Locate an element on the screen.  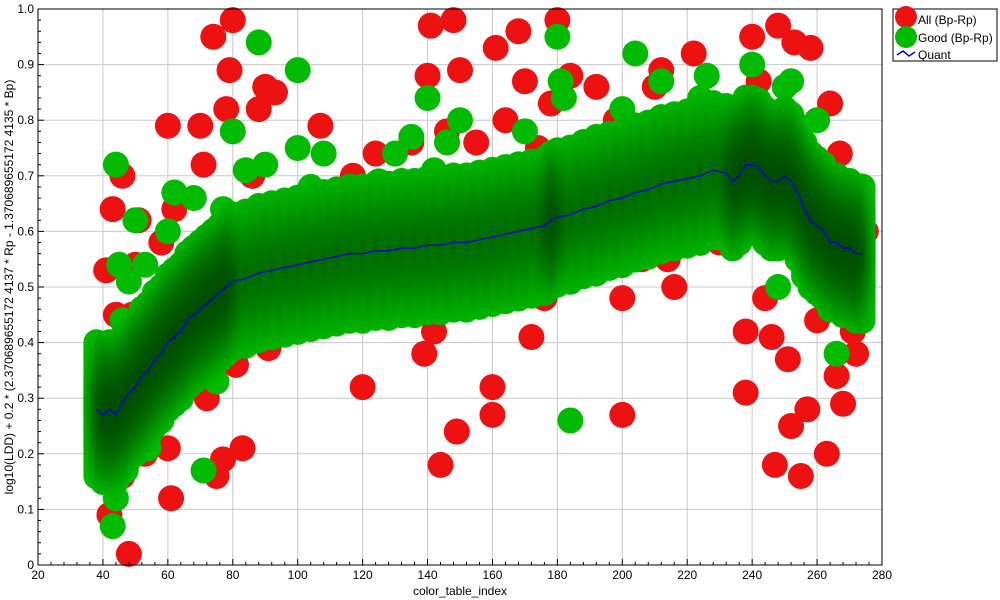
y-tick-label: 0.4 is located at coordinates (25, 343).